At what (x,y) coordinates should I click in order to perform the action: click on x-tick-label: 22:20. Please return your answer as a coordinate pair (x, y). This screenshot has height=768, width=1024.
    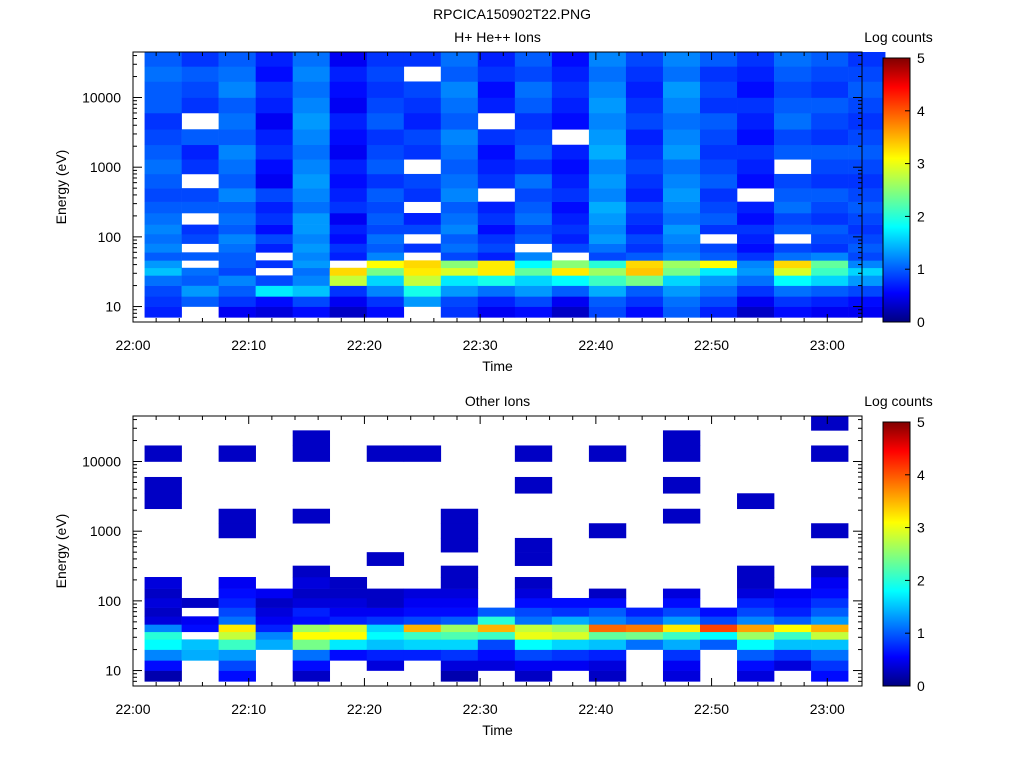
    Looking at the image, I should click on (364, 709).